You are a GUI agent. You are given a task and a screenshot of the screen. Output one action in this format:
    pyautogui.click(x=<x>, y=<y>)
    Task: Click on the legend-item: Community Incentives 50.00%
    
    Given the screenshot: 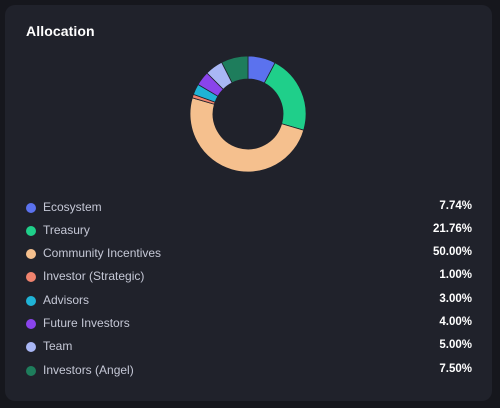 What is the action you would take?
    pyautogui.click(x=248, y=254)
    